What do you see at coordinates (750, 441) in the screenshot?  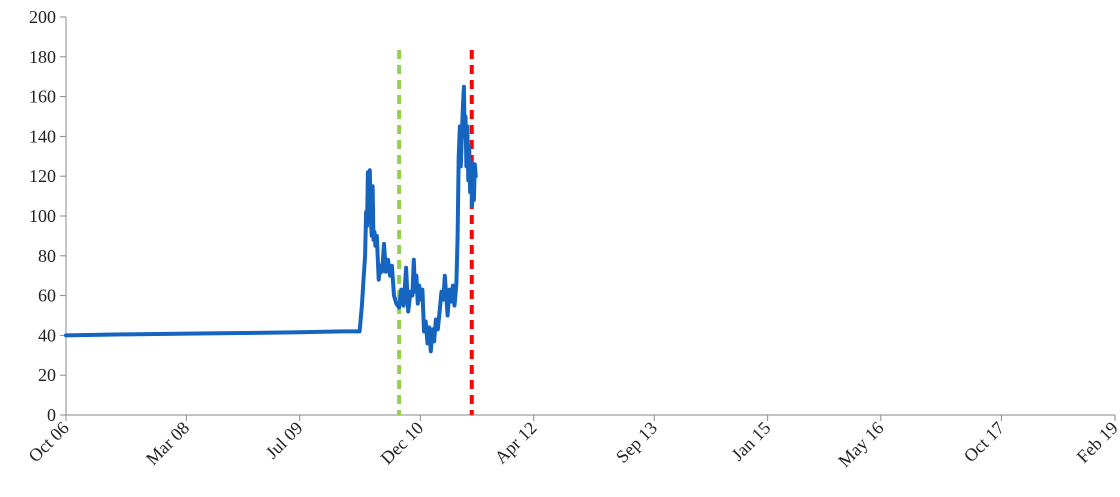 I see `x-tick-label: Jan 15` at bounding box center [750, 441].